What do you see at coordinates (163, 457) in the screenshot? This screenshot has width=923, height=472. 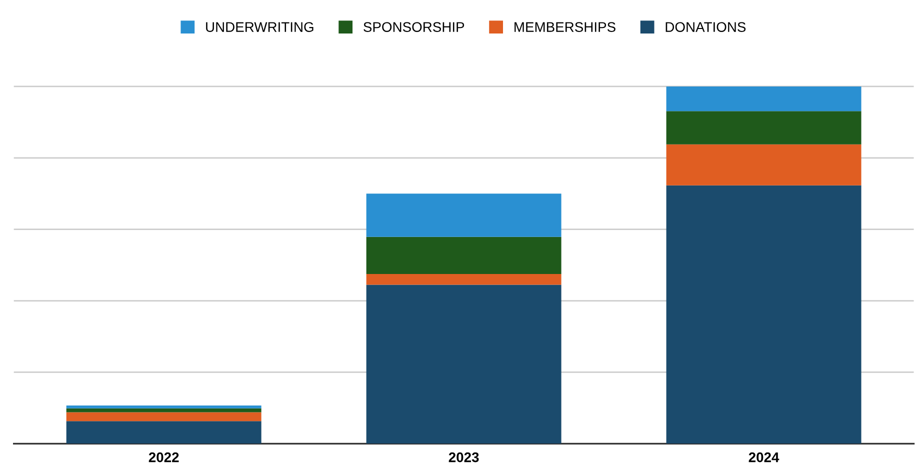 I see `x-tick-label: 2022` at bounding box center [163, 457].